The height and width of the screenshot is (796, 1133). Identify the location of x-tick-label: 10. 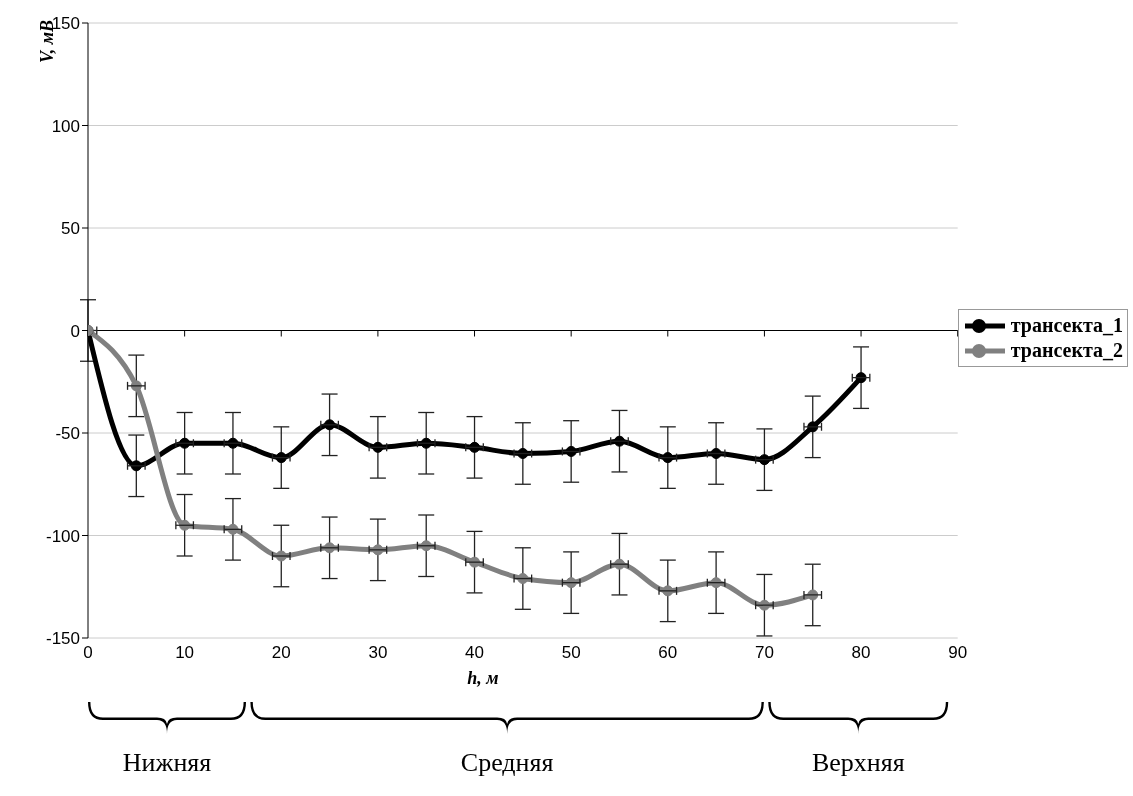
(185, 653).